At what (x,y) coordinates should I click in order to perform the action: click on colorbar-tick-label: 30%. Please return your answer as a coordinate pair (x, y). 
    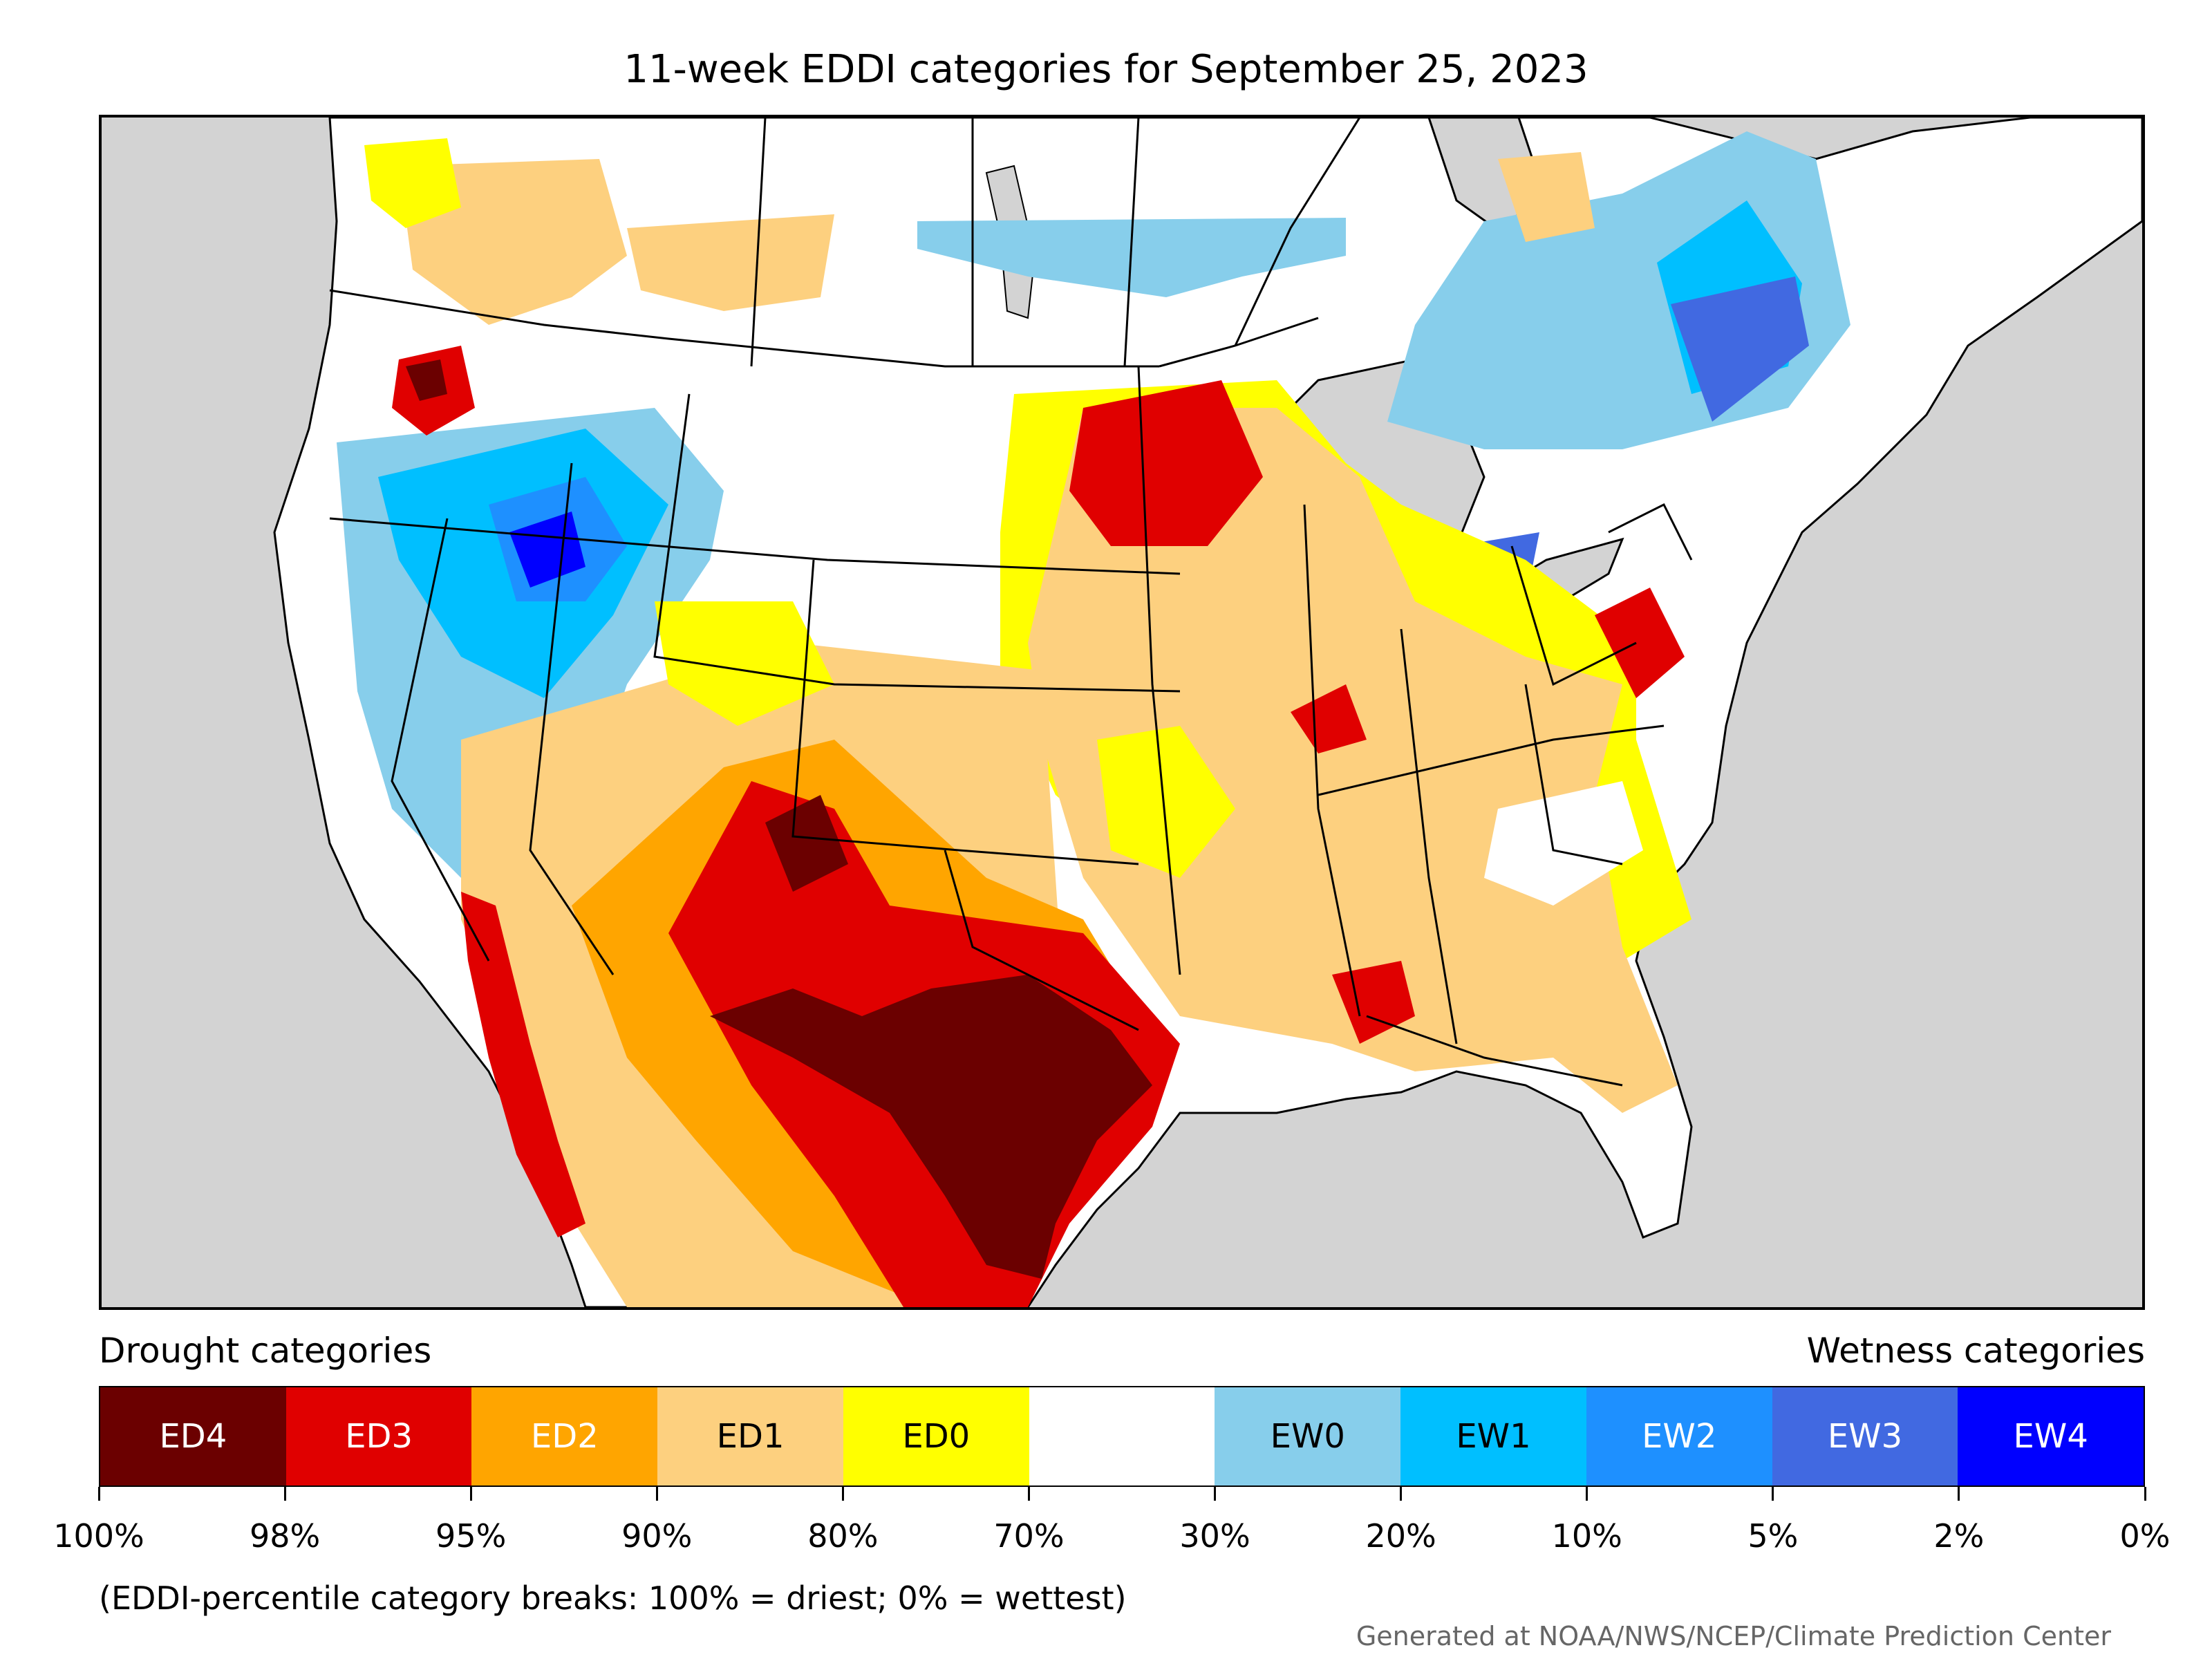
    Looking at the image, I should click on (1214, 1536).